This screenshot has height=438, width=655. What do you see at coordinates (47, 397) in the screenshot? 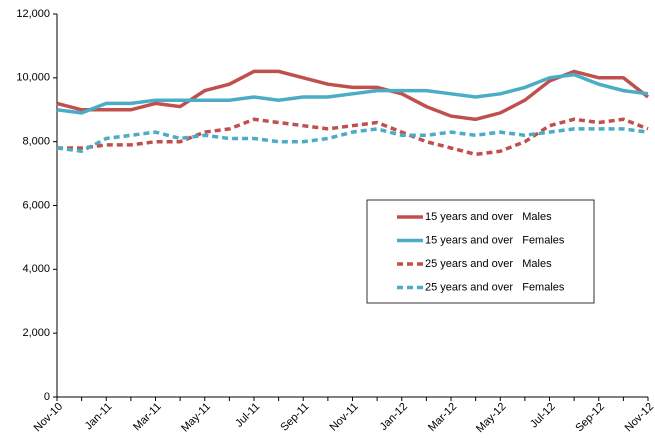
I see `y-tick-label: 0` at bounding box center [47, 397].